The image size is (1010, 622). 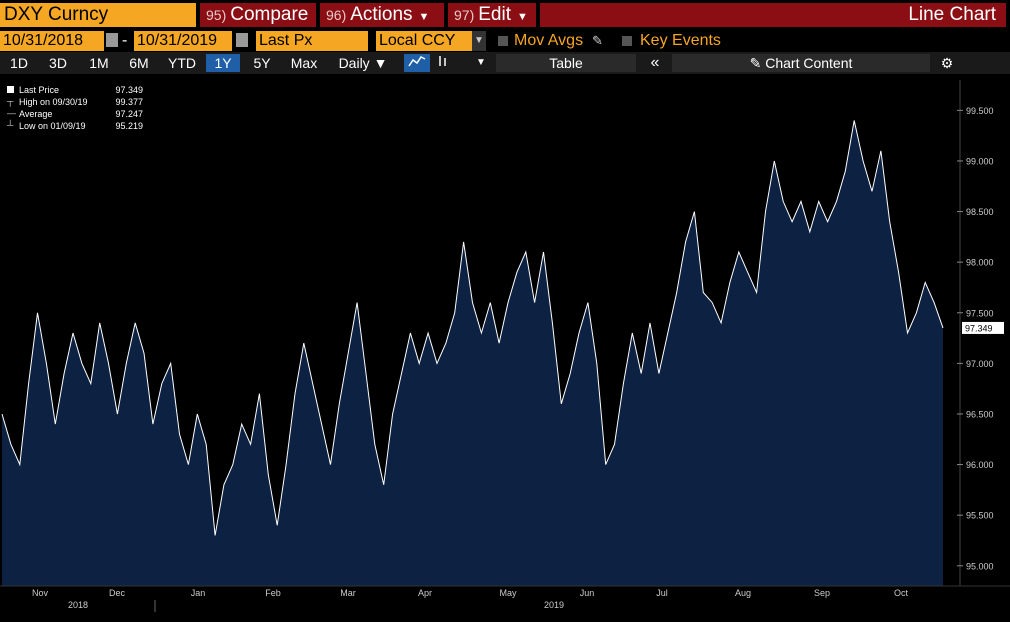 I want to click on start-calendar-icon, so click(x=112, y=40).